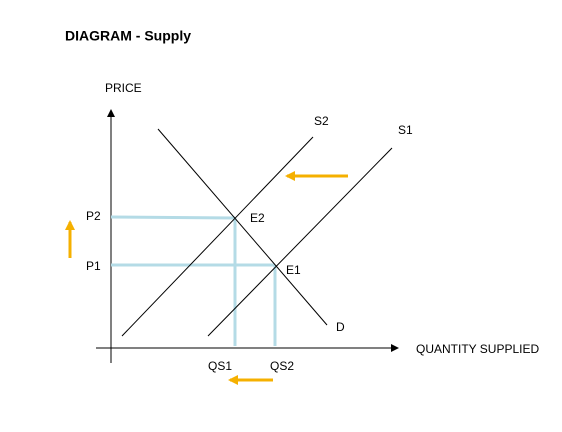 Image resolution: width=562 pixels, height=432 pixels. What do you see at coordinates (128, 36) in the screenshot?
I see `title: DIAGRAM - Supply` at bounding box center [128, 36].